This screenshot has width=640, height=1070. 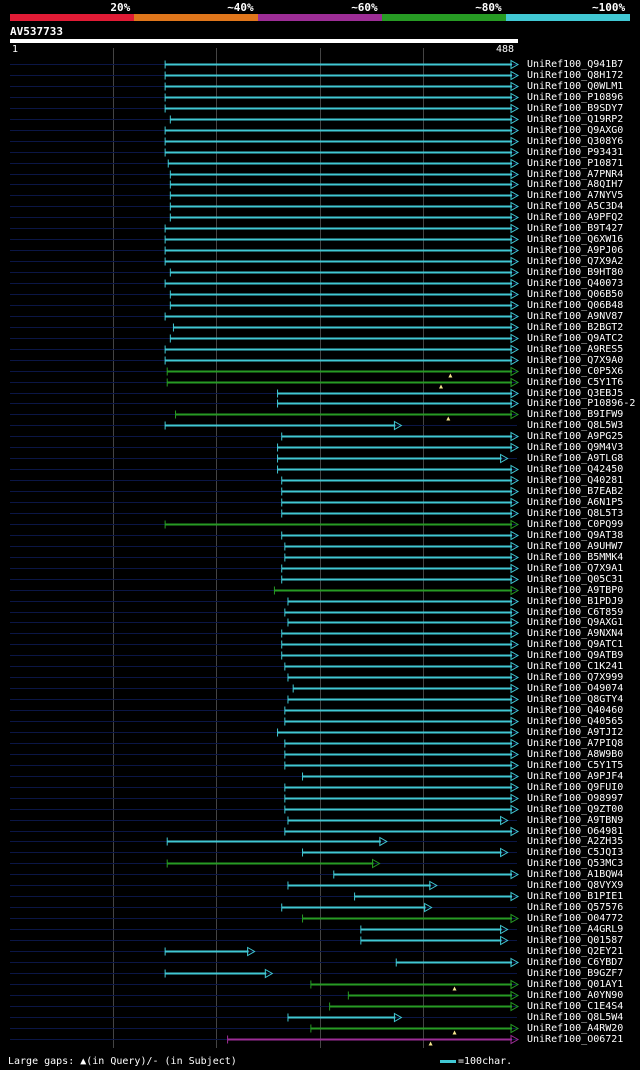 What do you see at coordinates (575, 579) in the screenshot?
I see `hit-label: UniRef100_Q05C31` at bounding box center [575, 579].